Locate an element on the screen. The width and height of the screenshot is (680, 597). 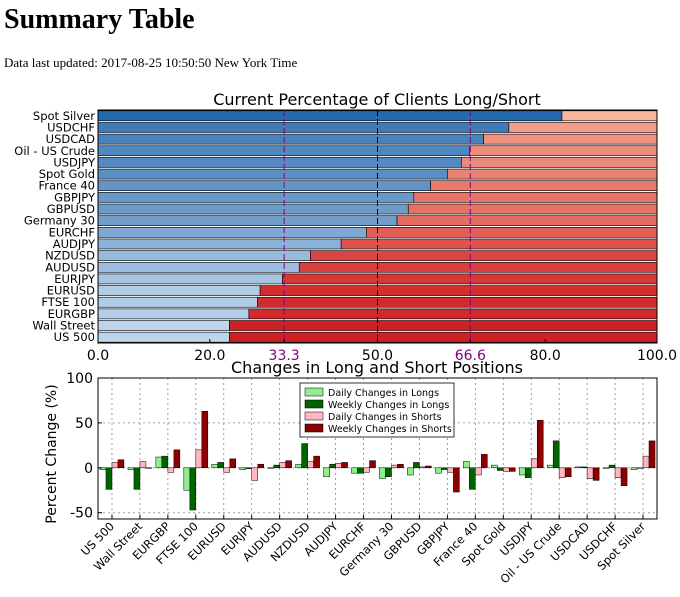
long-bar-spot-silver is located at coordinates (330, 116).